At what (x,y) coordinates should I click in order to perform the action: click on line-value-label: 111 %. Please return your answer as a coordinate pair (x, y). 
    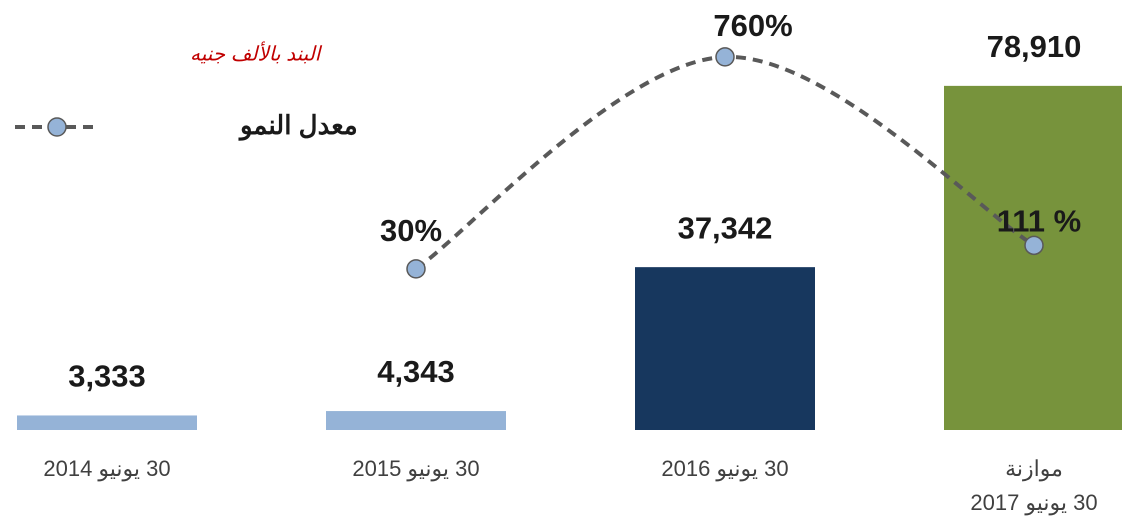
    Looking at the image, I should click on (1039, 221).